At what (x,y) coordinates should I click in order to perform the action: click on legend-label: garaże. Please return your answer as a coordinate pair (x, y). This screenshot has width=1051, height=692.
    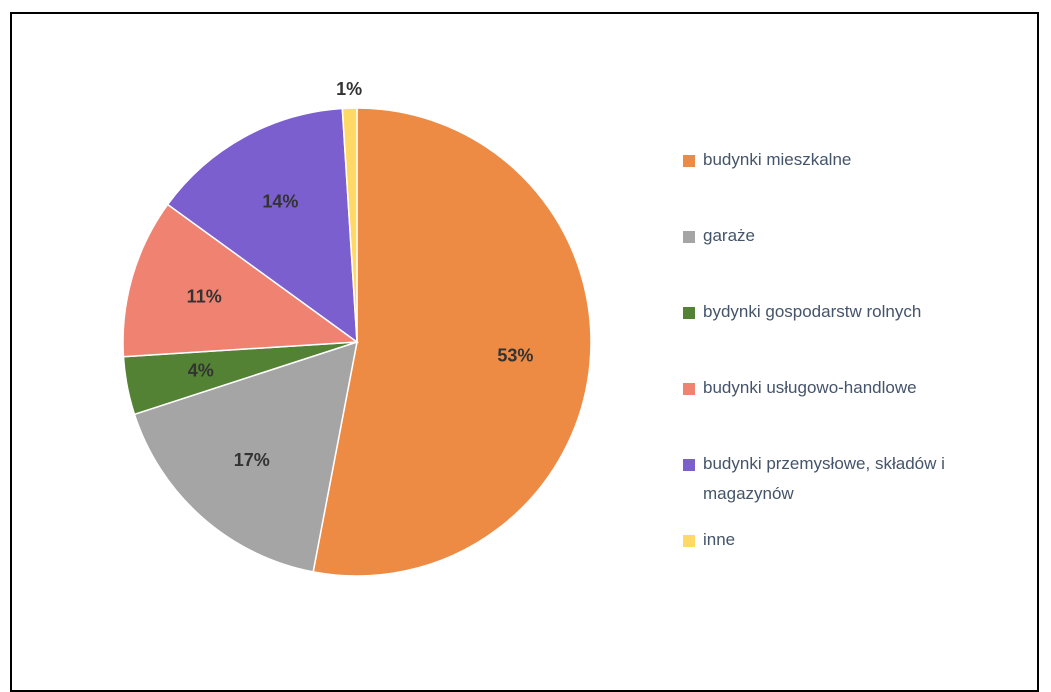
    Looking at the image, I should click on (729, 235).